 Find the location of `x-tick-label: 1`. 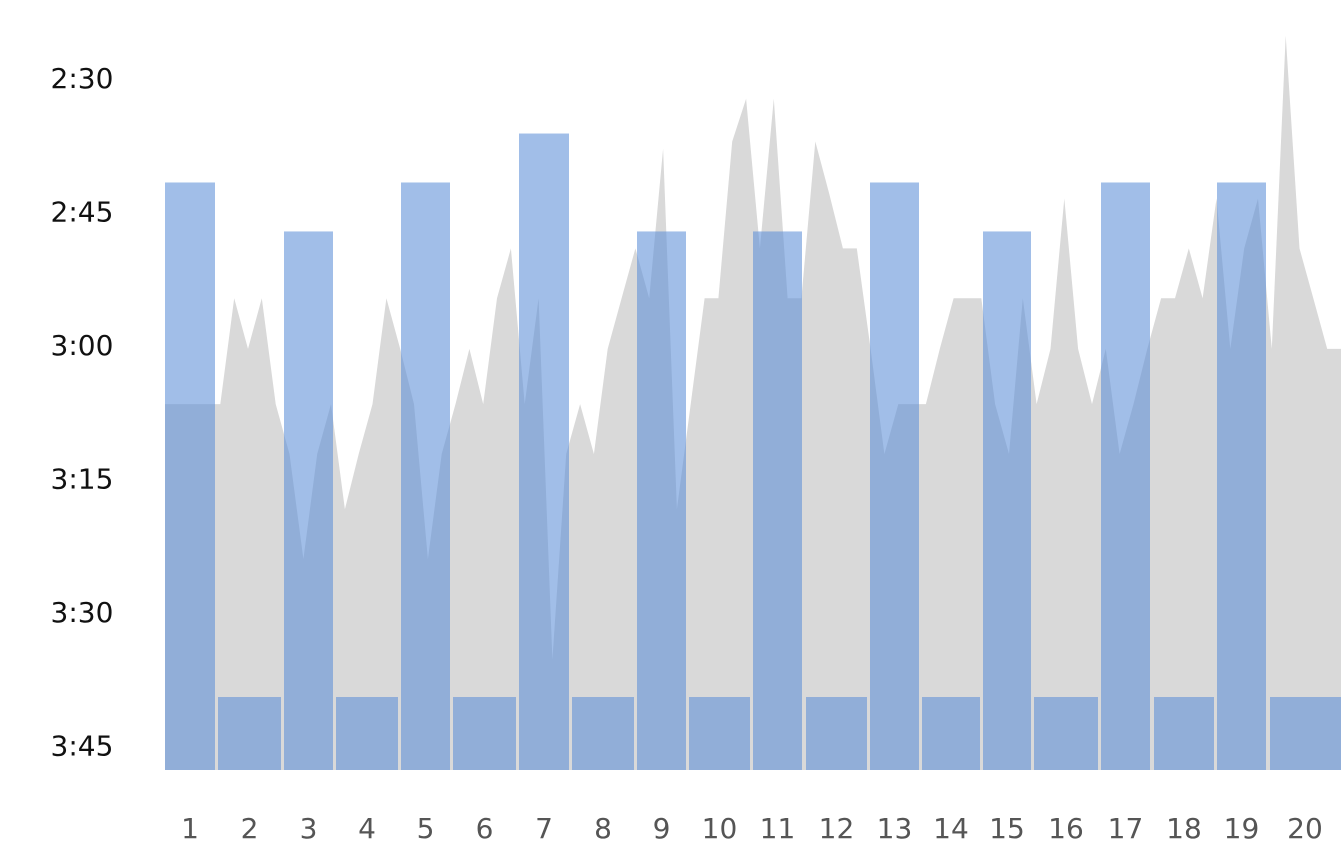

x-tick-label: 1 is located at coordinates (190, 828).